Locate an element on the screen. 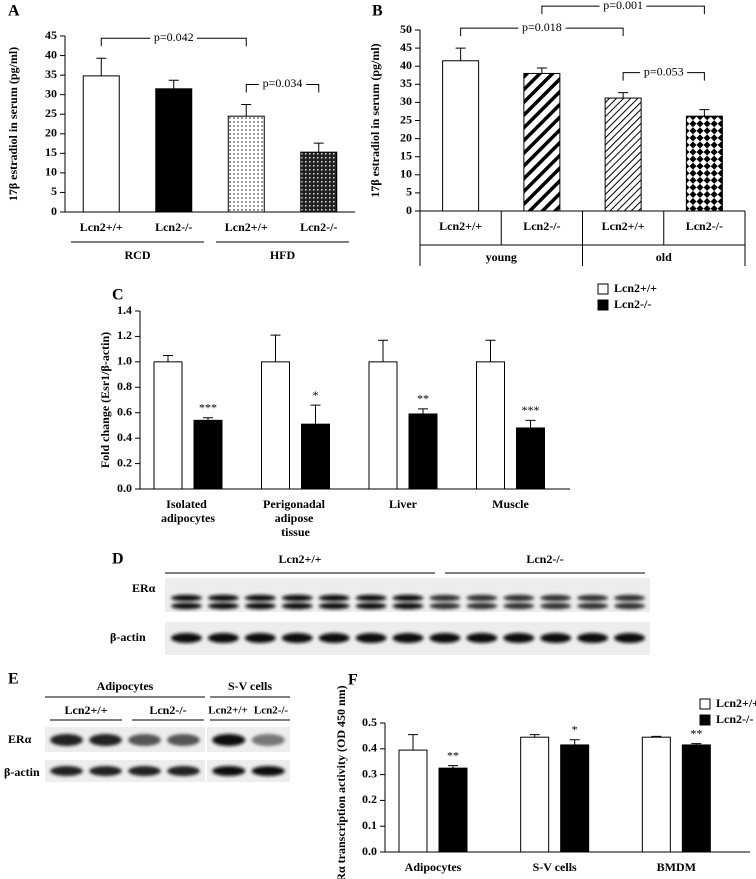 The height and width of the screenshot is (879, 756). group-label: HFD is located at coordinates (283, 255).